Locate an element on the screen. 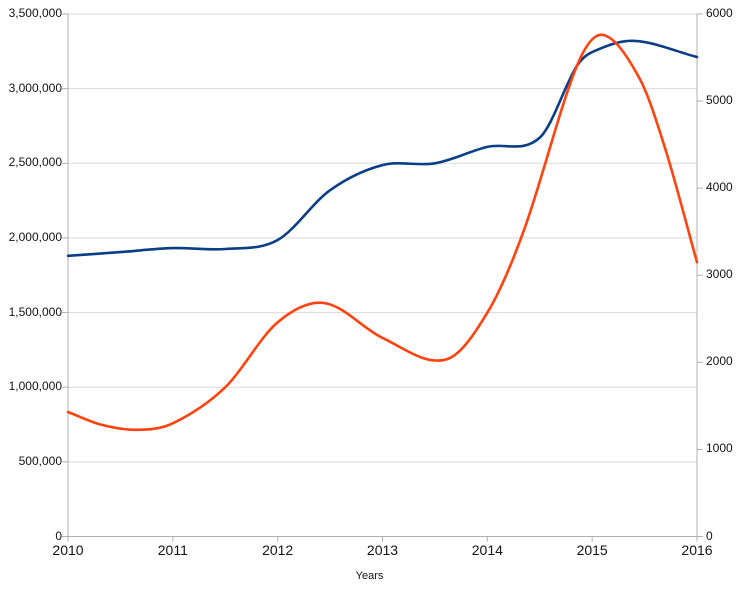 Image resolution: width=739 pixels, height=597 pixels. x-tick-label: 2010 is located at coordinates (68, 550).